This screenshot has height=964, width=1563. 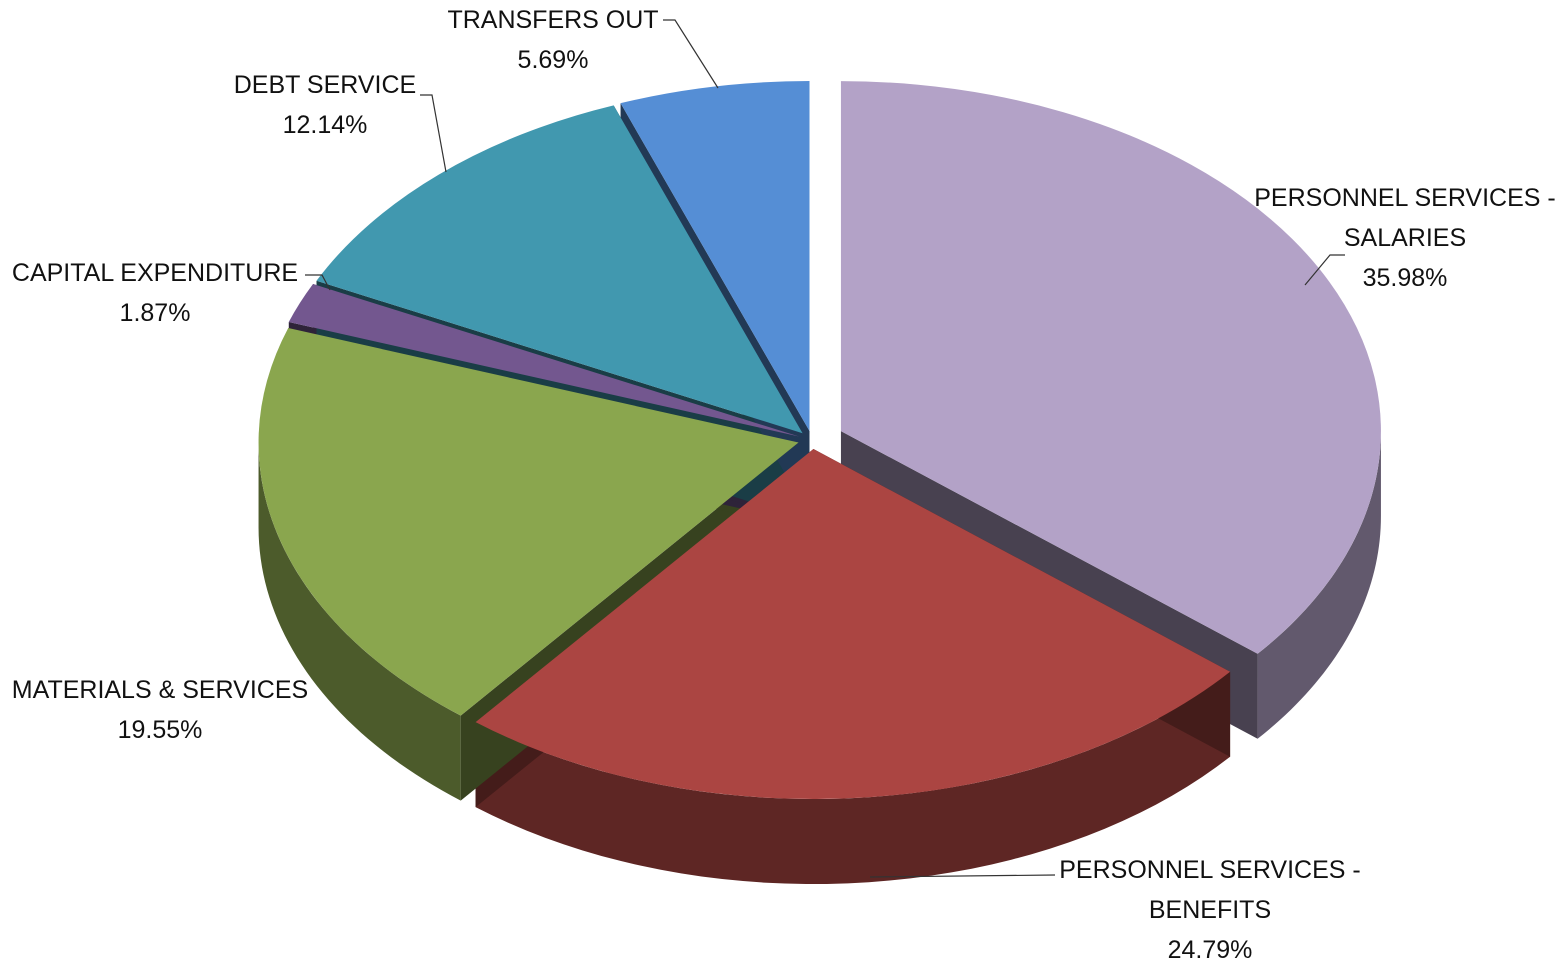 I want to click on category-label: CAPITAL EXPENDITURE, so click(x=155, y=273).